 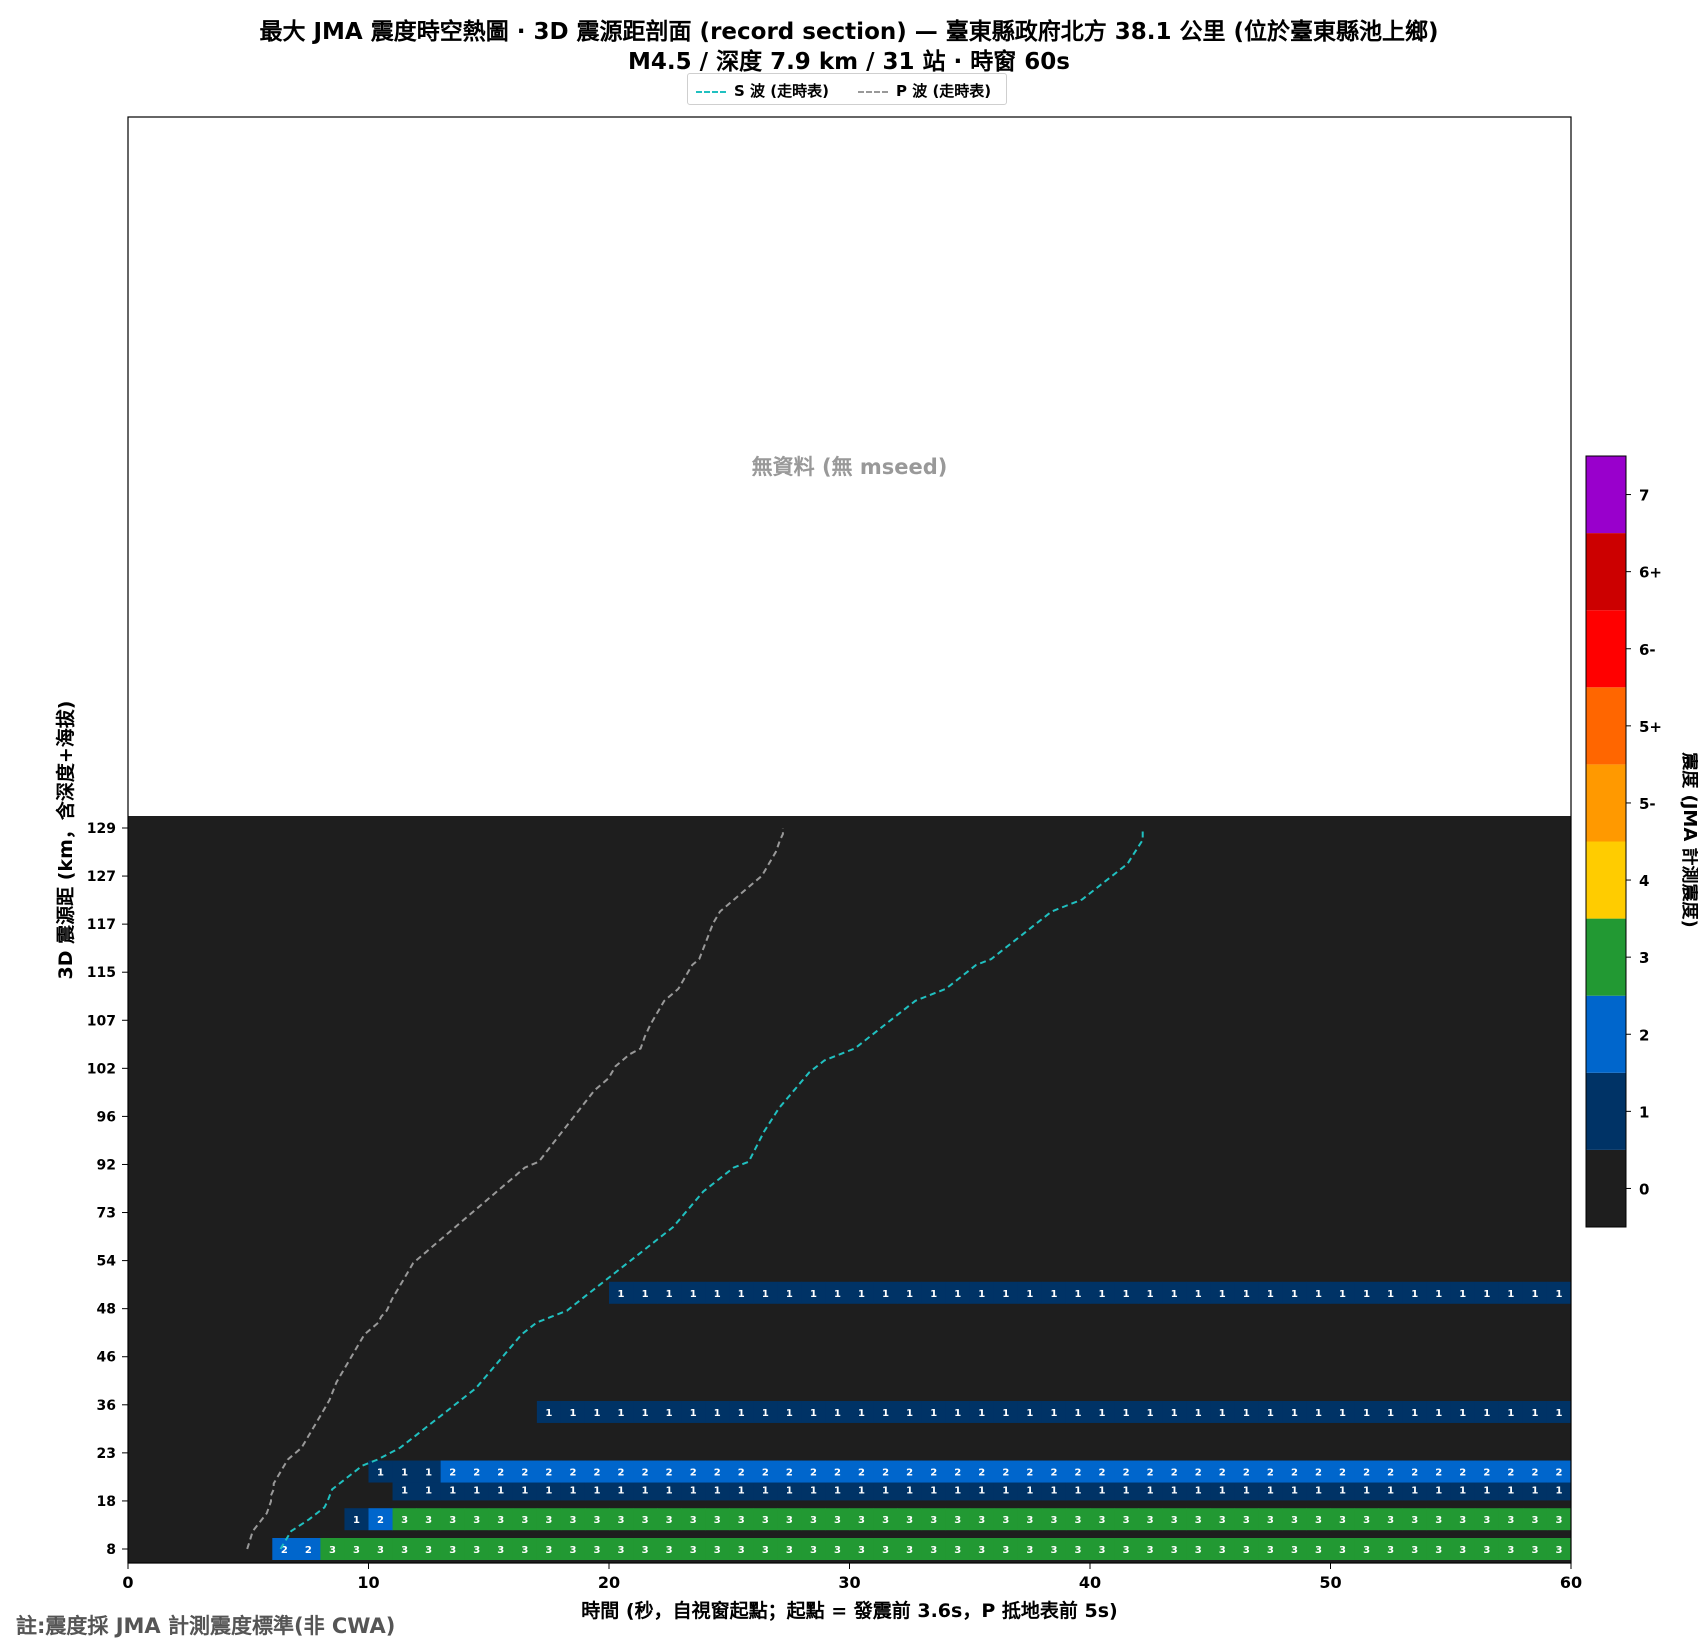 I want to click on y-axis-label: 3D 震源距 (km，含深度+海拔), so click(x=65, y=840).